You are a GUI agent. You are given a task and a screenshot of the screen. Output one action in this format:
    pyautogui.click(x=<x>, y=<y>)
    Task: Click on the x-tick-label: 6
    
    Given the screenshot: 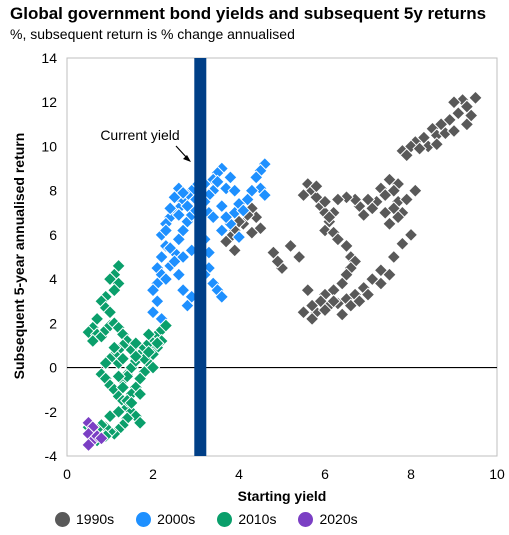 What is the action you would take?
    pyautogui.click(x=325, y=474)
    